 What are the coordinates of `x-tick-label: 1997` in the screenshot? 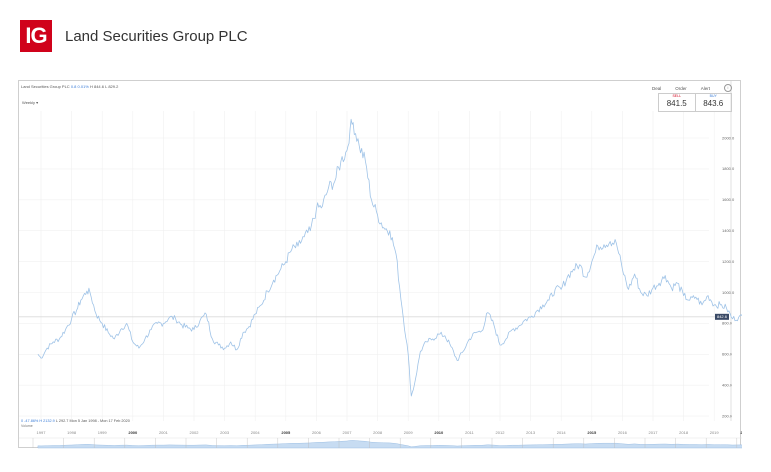 It's located at (42, 432).